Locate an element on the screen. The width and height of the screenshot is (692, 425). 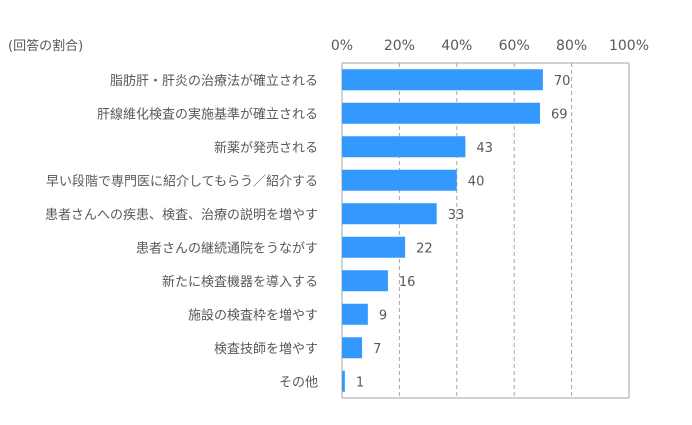
category-label: 新たに検査機器を導入する is located at coordinates (240, 282).